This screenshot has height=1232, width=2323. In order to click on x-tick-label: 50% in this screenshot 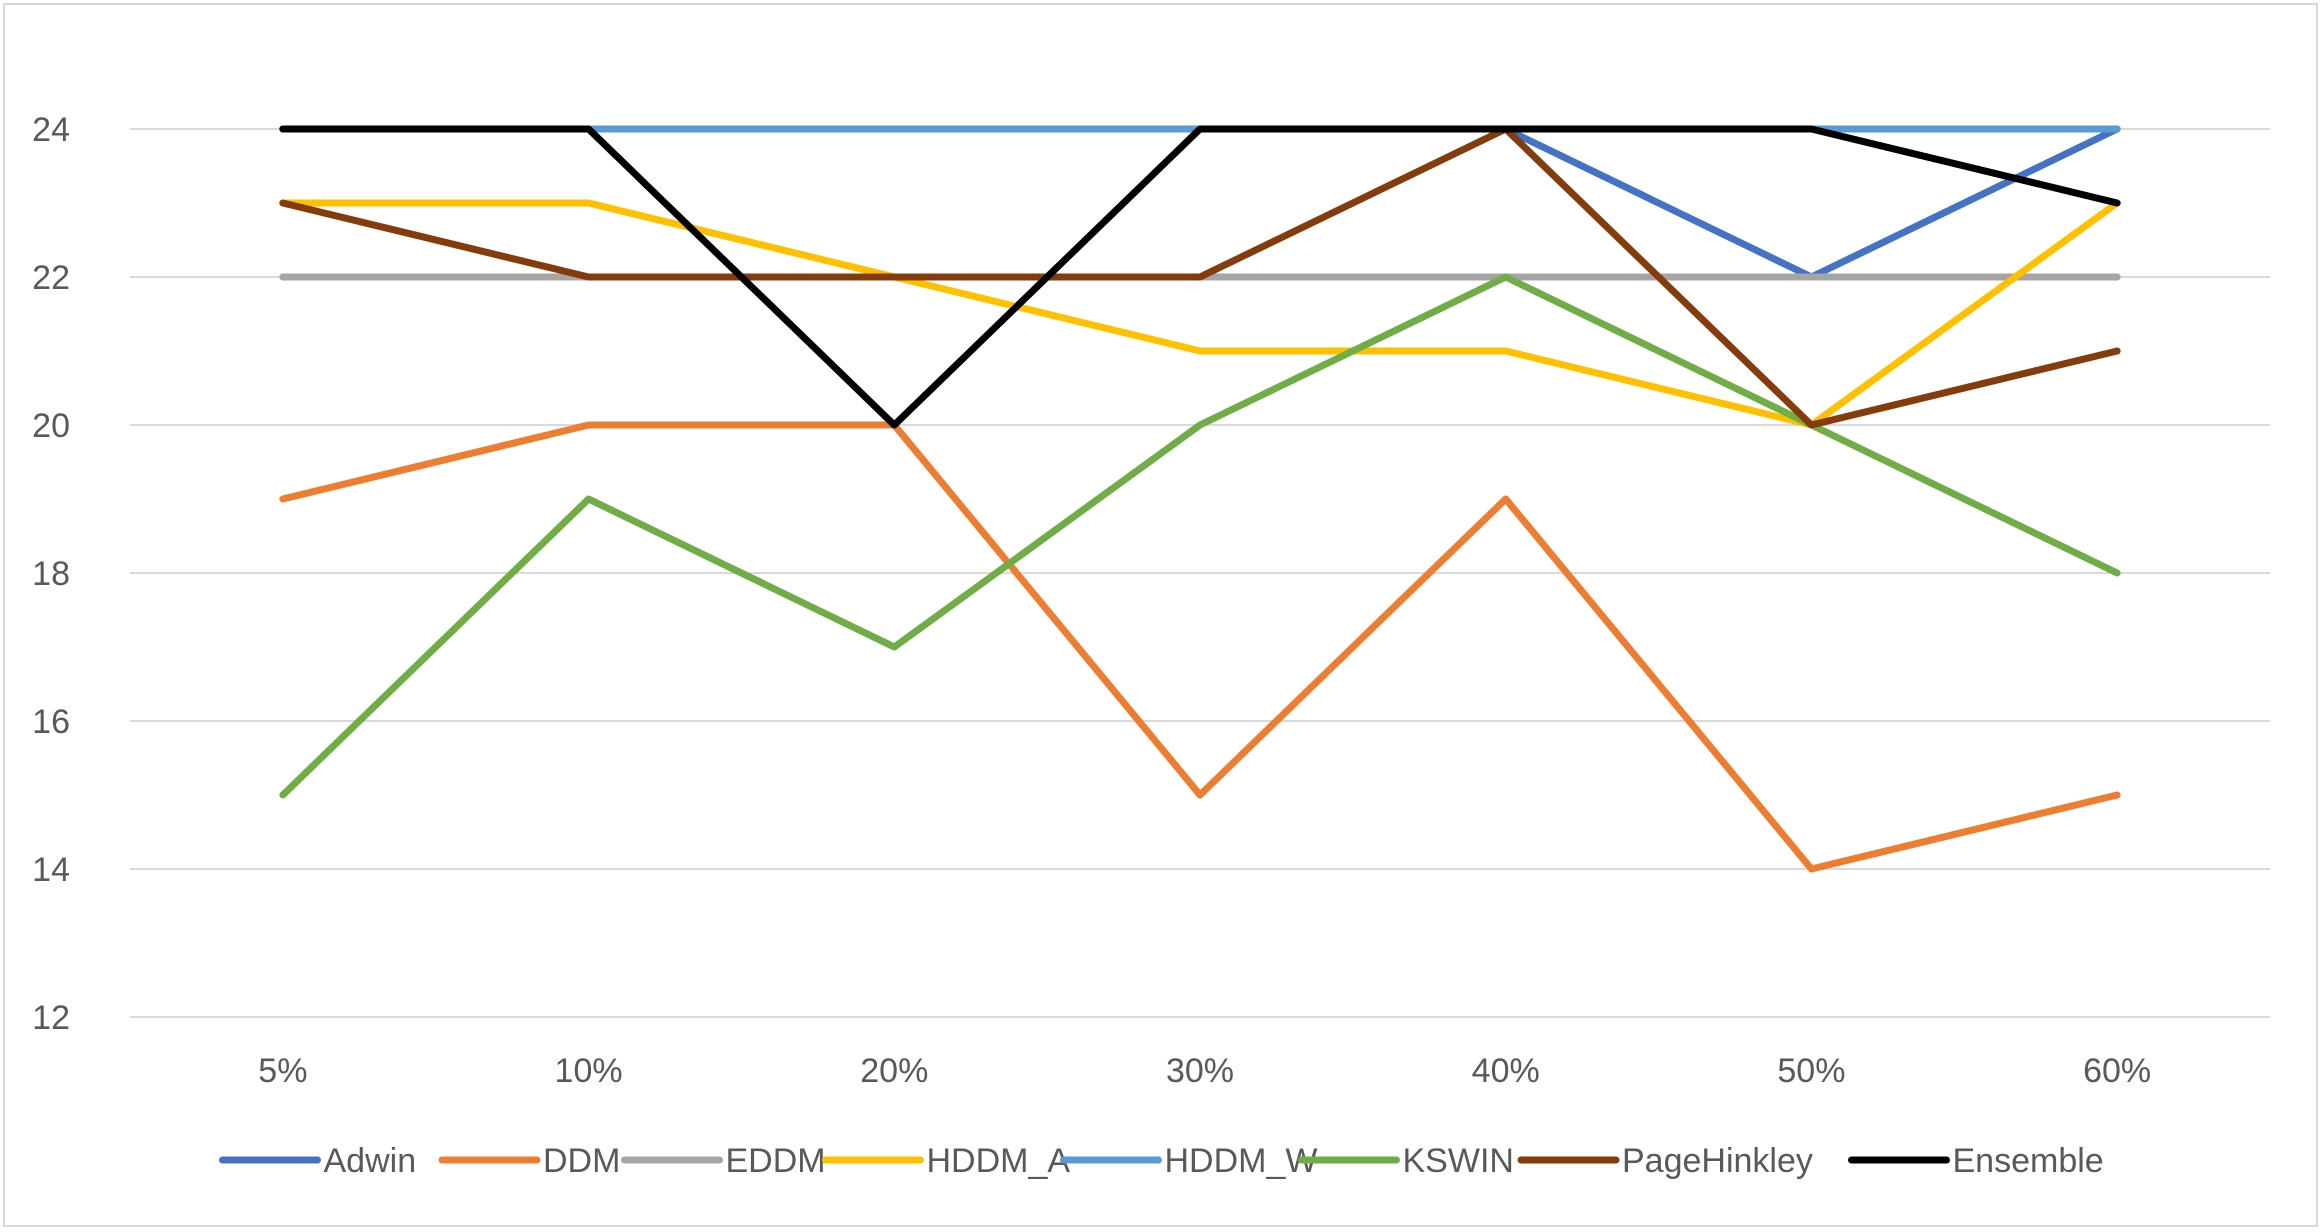, I will do `click(1811, 1071)`.